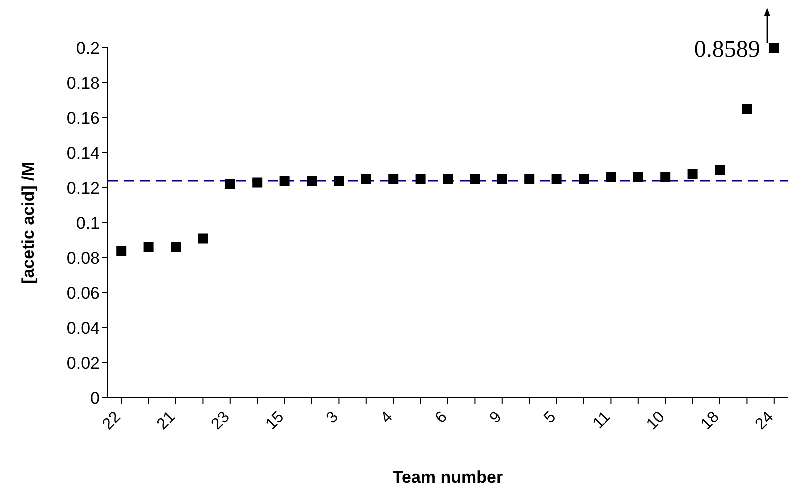  I want to click on x-tick-label: 4, so click(387, 418).